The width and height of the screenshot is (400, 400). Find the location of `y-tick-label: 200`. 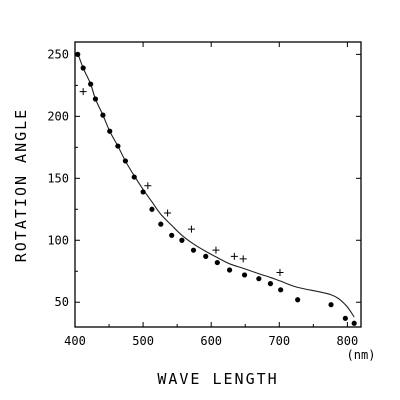

y-tick-label: 200 is located at coordinates (58, 116).